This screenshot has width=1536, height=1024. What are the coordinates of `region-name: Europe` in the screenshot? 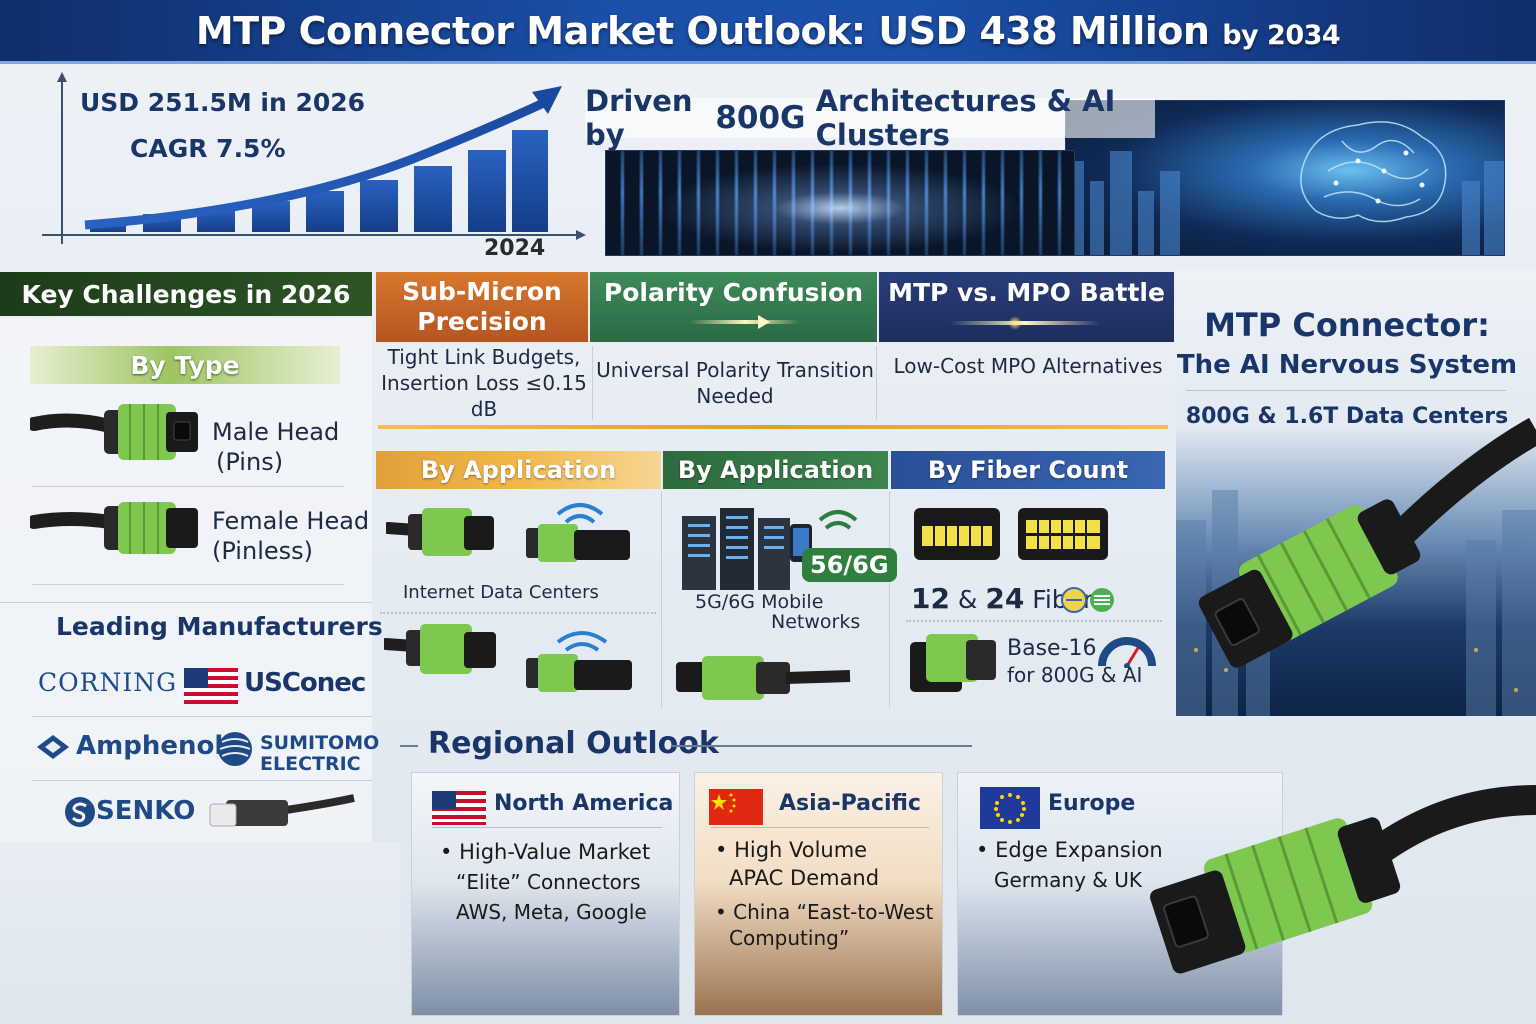 It's located at (1092, 803).